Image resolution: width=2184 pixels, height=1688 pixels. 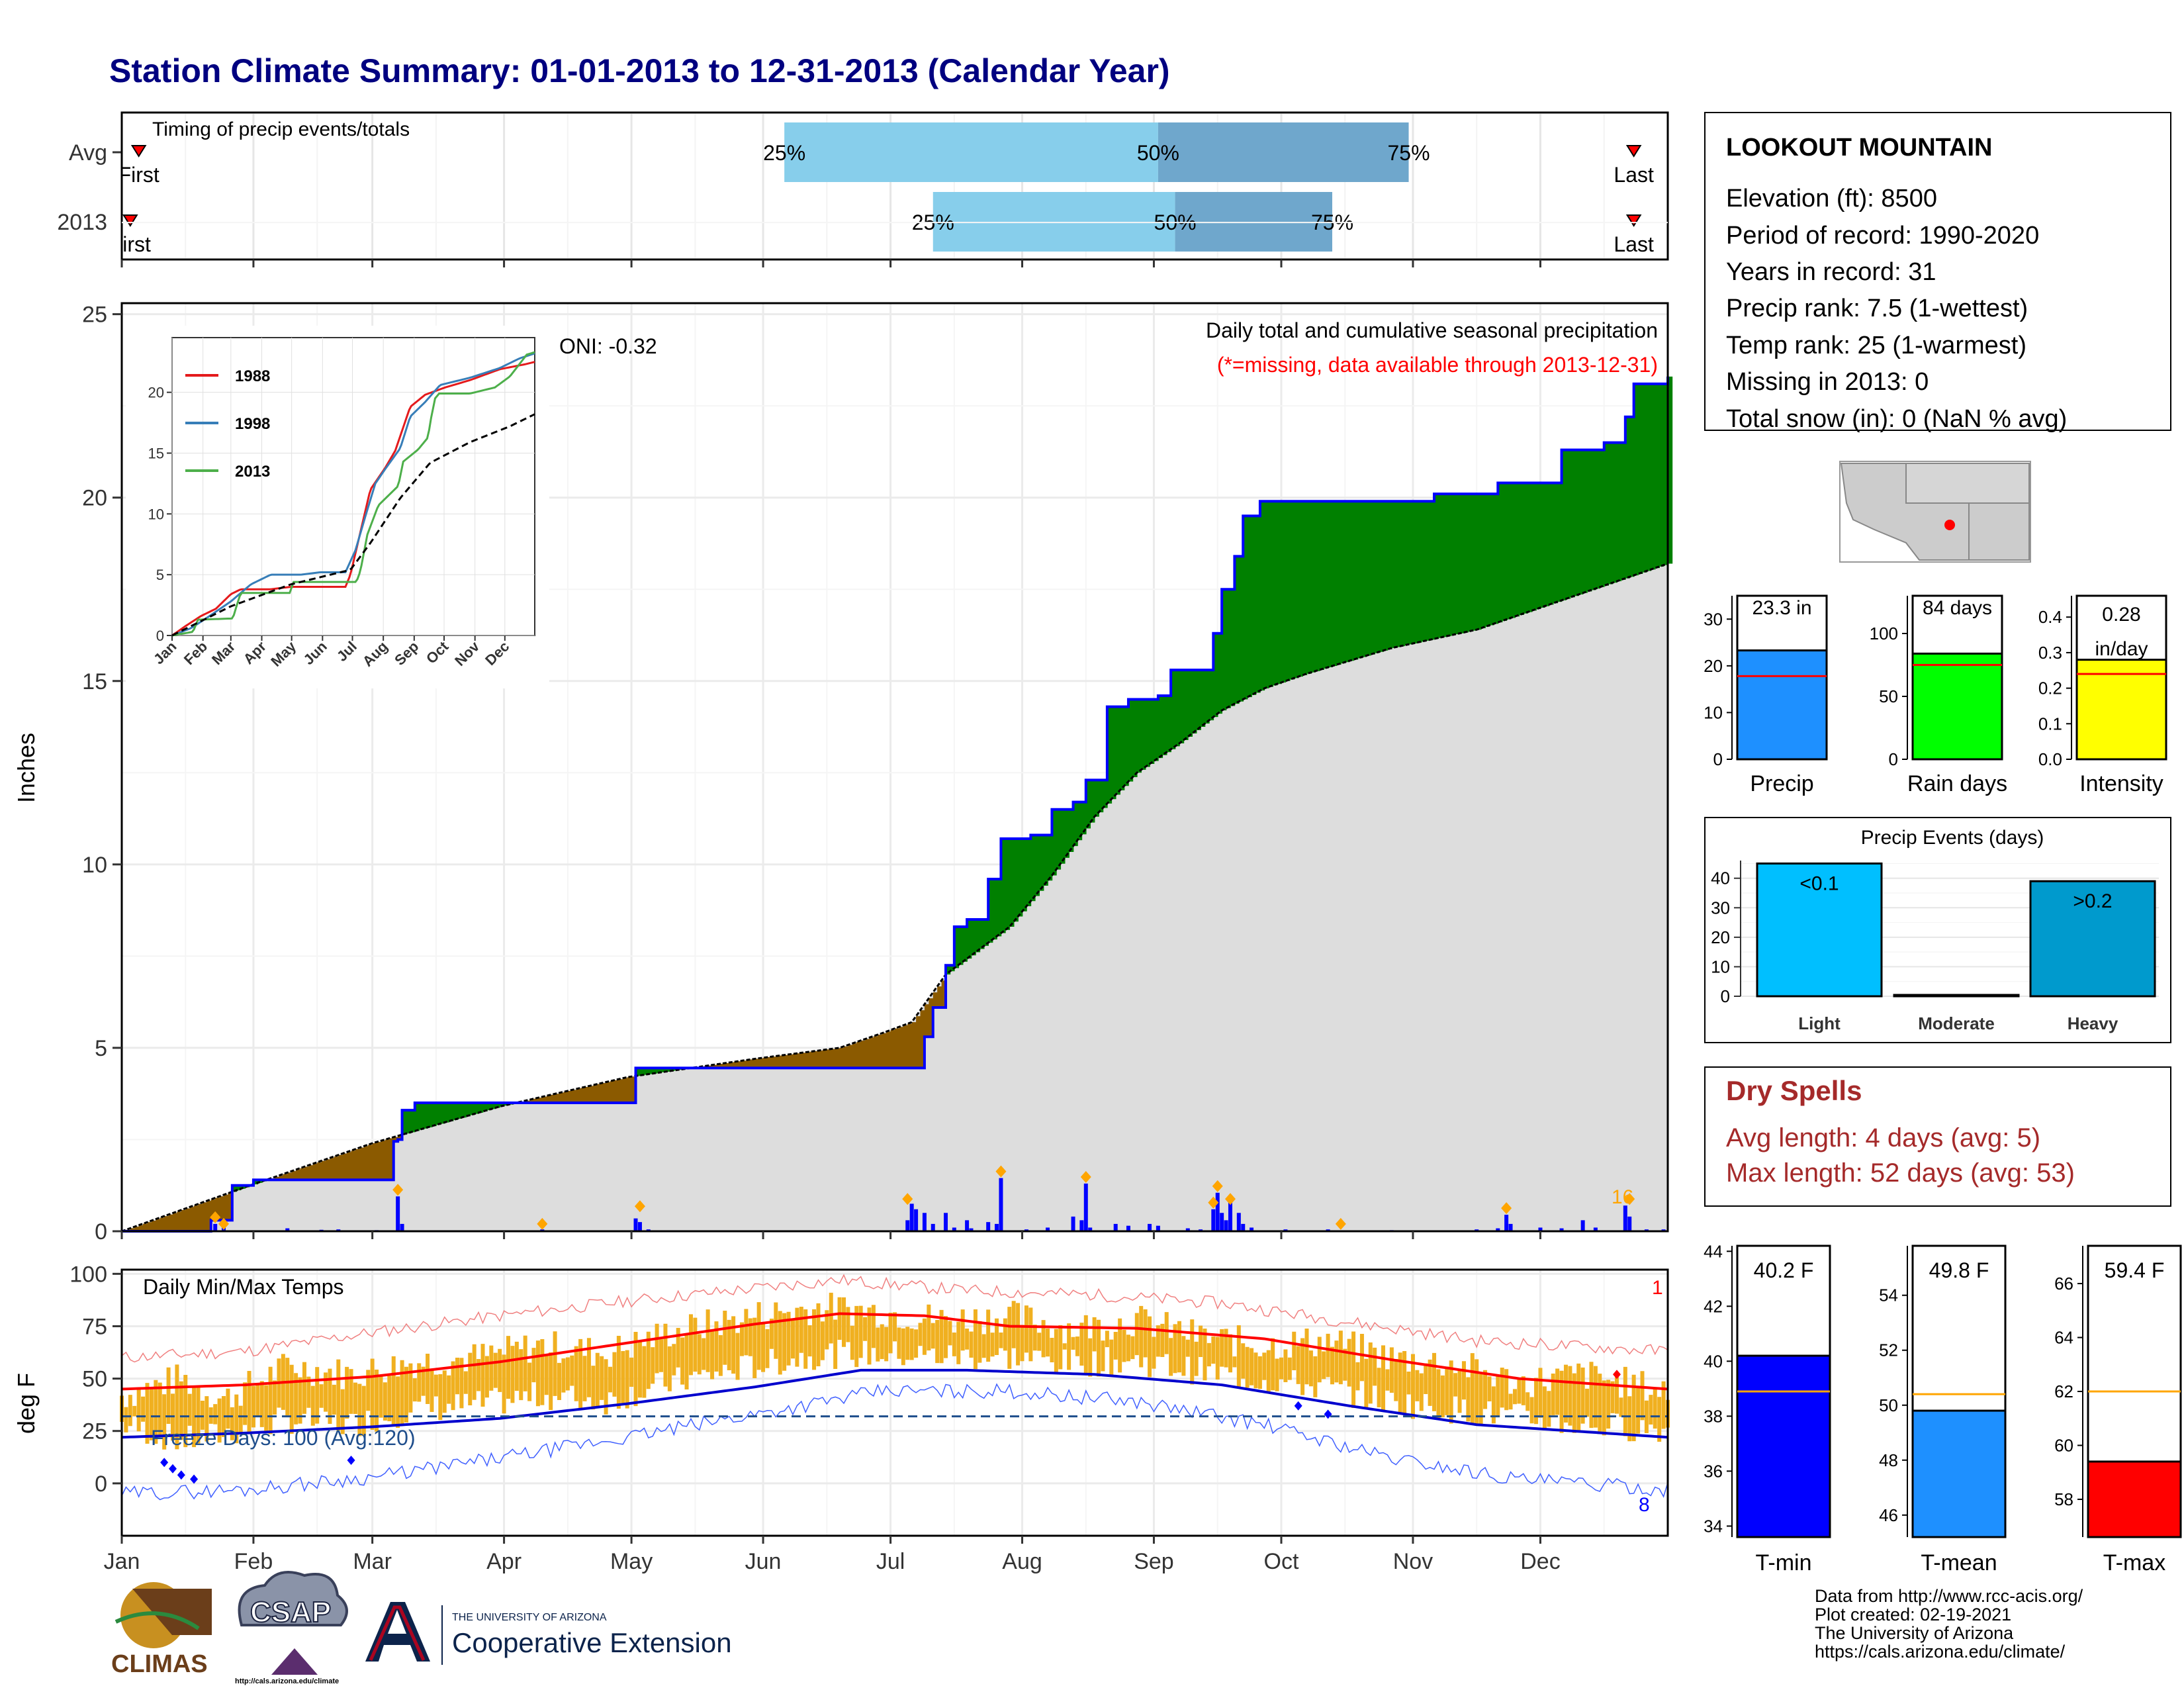 I want to click on inset-y-tick-label: 20, so click(x=156, y=393).